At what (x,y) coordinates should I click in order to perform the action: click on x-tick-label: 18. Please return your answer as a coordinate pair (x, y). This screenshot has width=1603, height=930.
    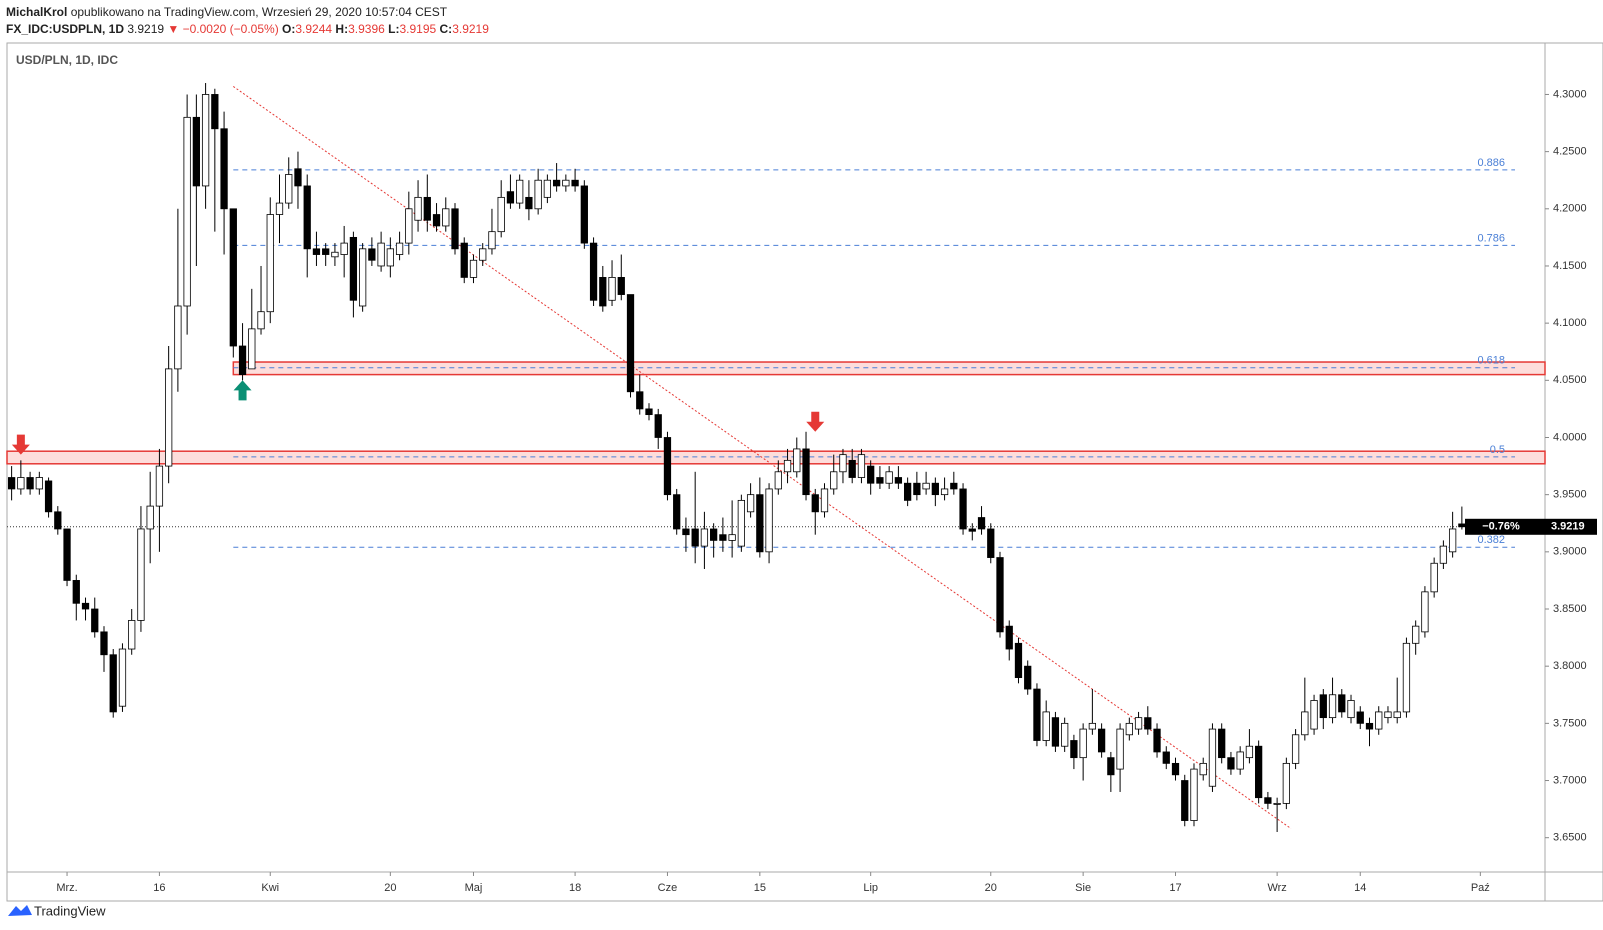
    Looking at the image, I should click on (575, 888).